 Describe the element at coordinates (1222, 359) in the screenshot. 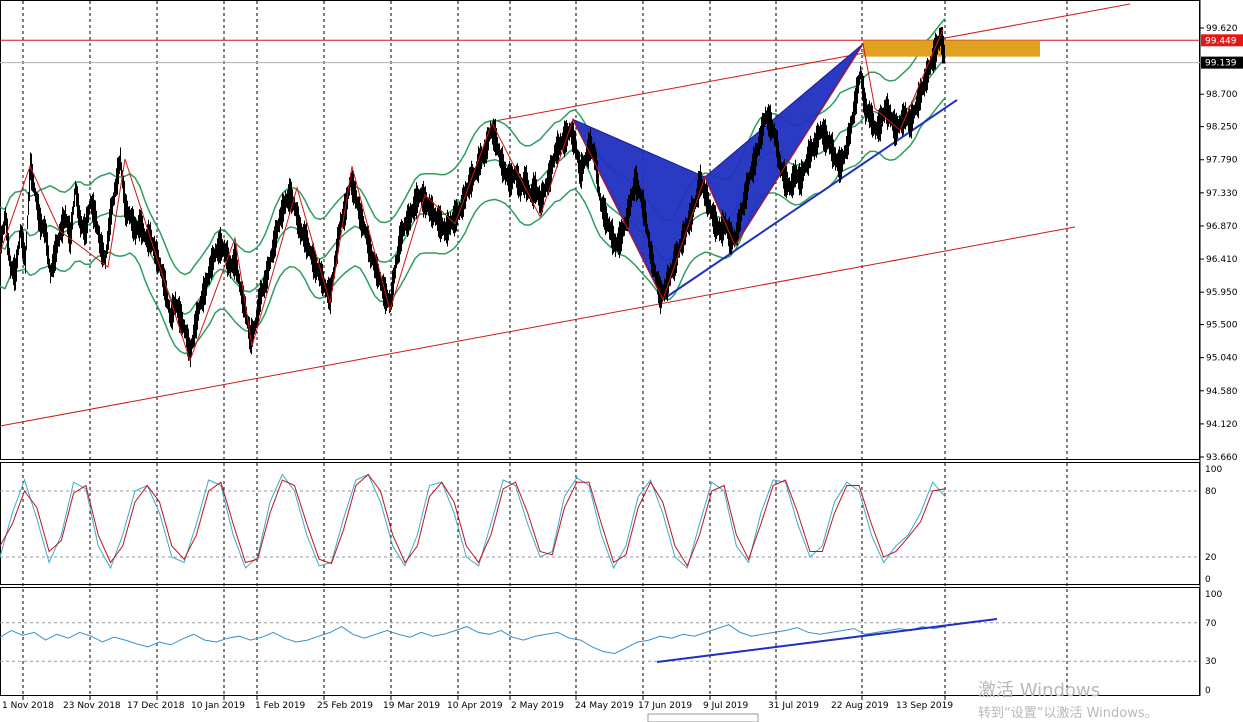

I see `y-tick-label: 95.040` at that location.